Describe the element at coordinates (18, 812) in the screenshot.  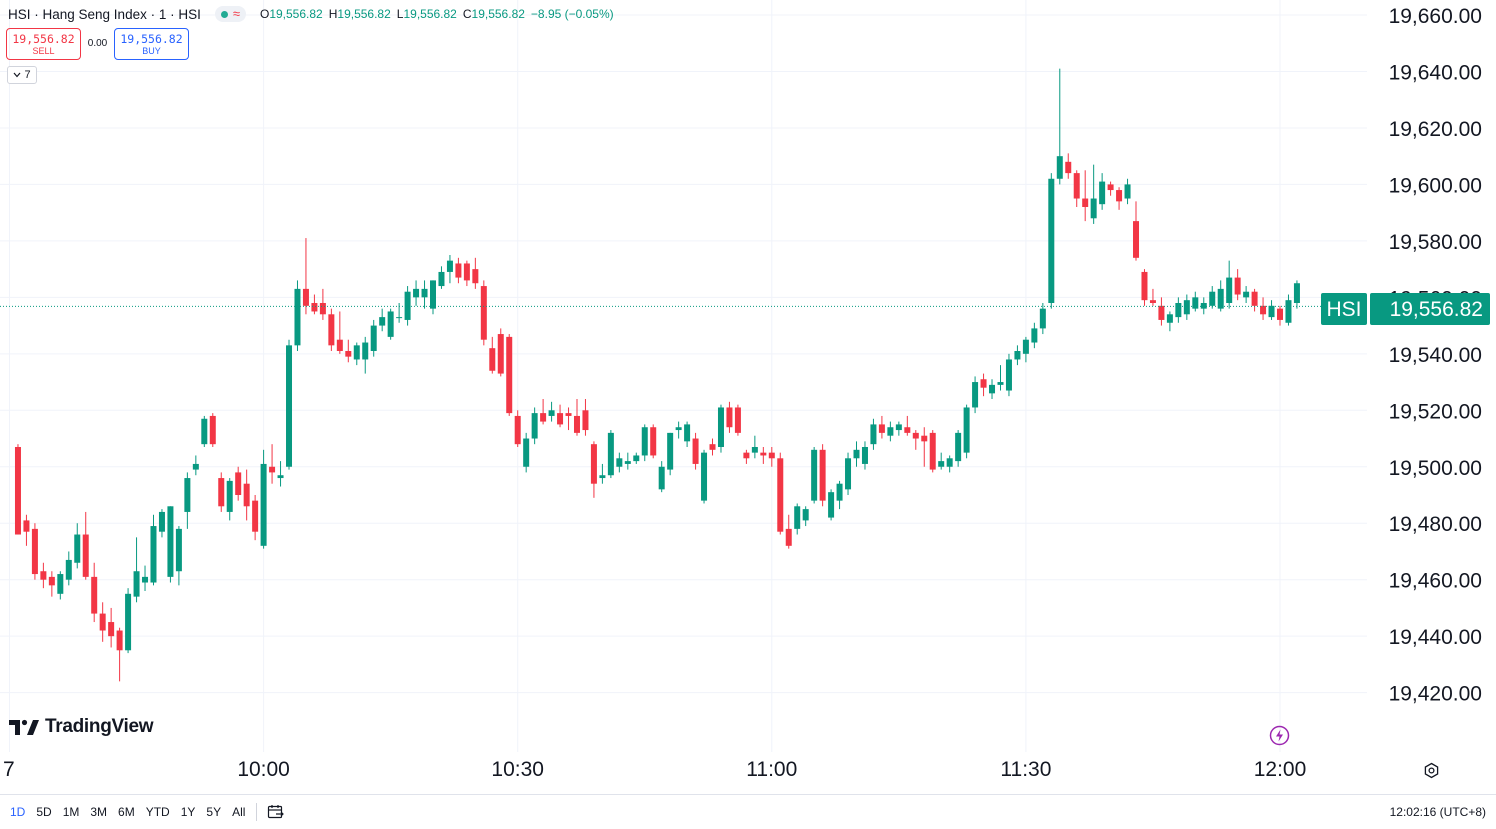
I see `range-1d-button: 1D` at that location.